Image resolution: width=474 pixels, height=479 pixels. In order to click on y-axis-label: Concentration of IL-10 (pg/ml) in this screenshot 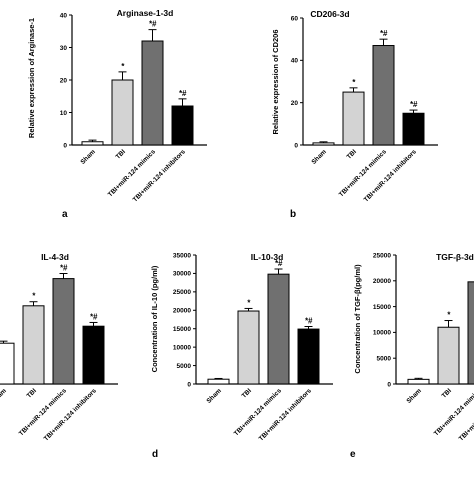, I will do `click(154, 318)`.